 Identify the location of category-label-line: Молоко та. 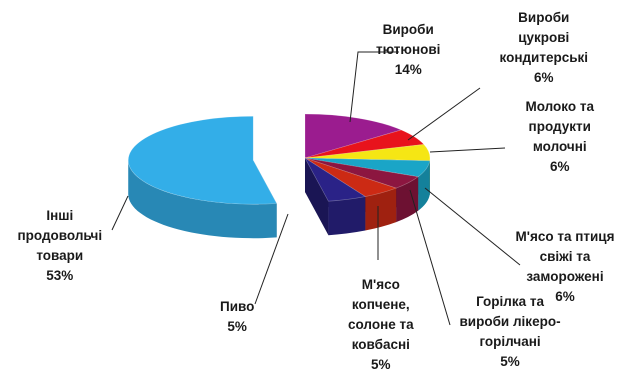
(560, 107).